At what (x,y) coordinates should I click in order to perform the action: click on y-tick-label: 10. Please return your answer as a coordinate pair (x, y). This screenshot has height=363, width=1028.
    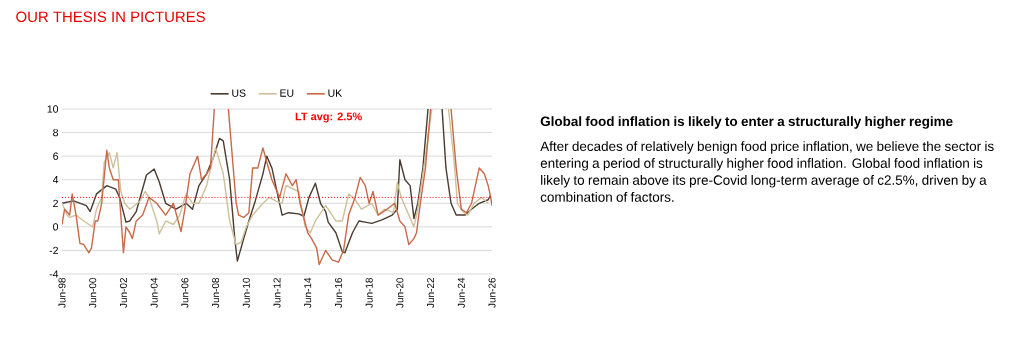
    Looking at the image, I should click on (53, 109).